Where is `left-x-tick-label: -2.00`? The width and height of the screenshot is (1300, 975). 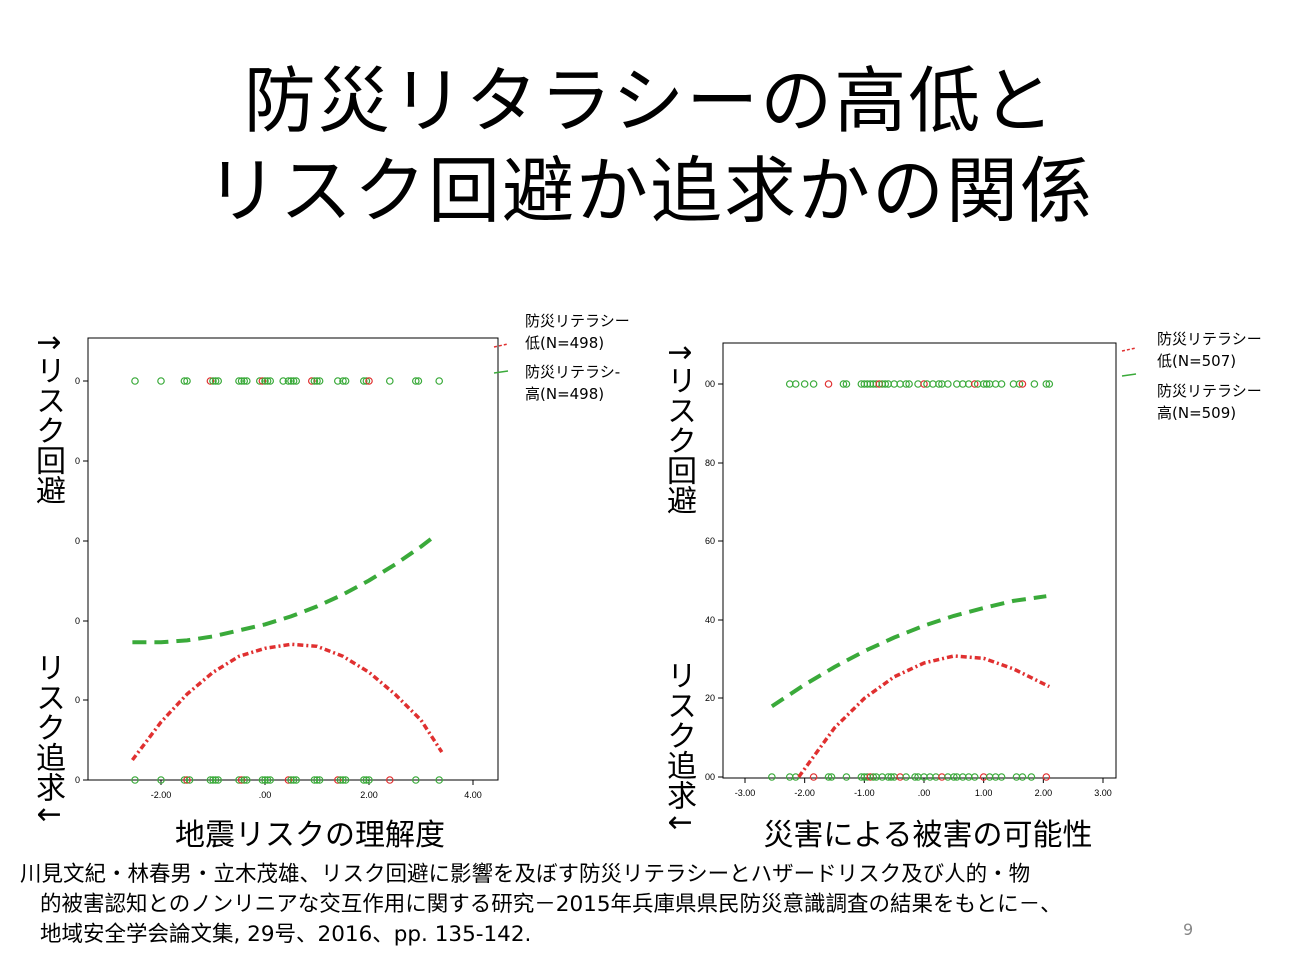 left-x-tick-label: -2.00 is located at coordinates (161, 795).